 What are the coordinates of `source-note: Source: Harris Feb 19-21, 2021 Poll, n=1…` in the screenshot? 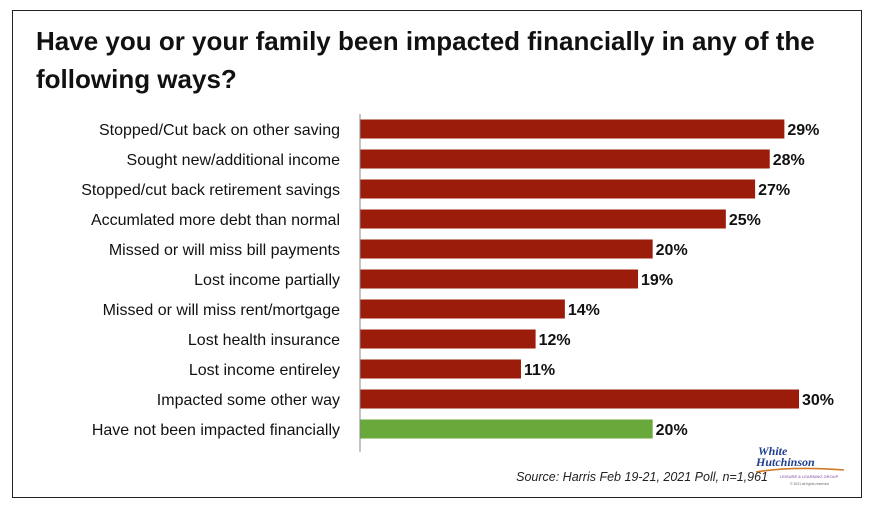 It's located at (642, 477).